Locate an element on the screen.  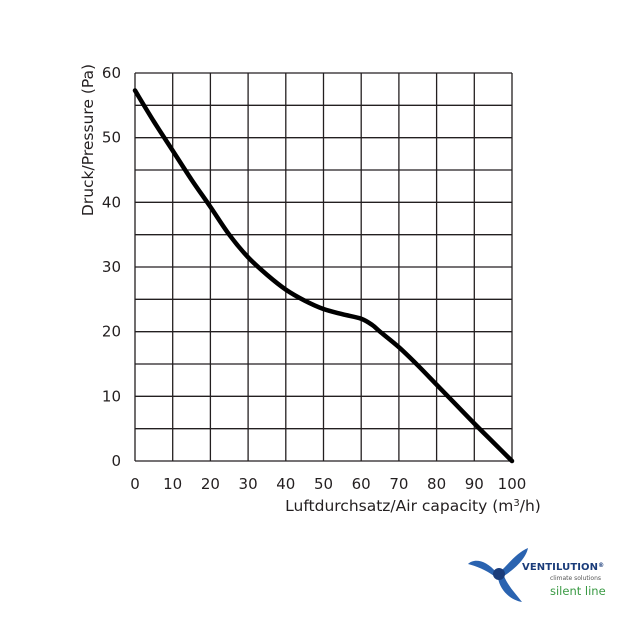
x-tick-label: 70 is located at coordinates (398, 484).